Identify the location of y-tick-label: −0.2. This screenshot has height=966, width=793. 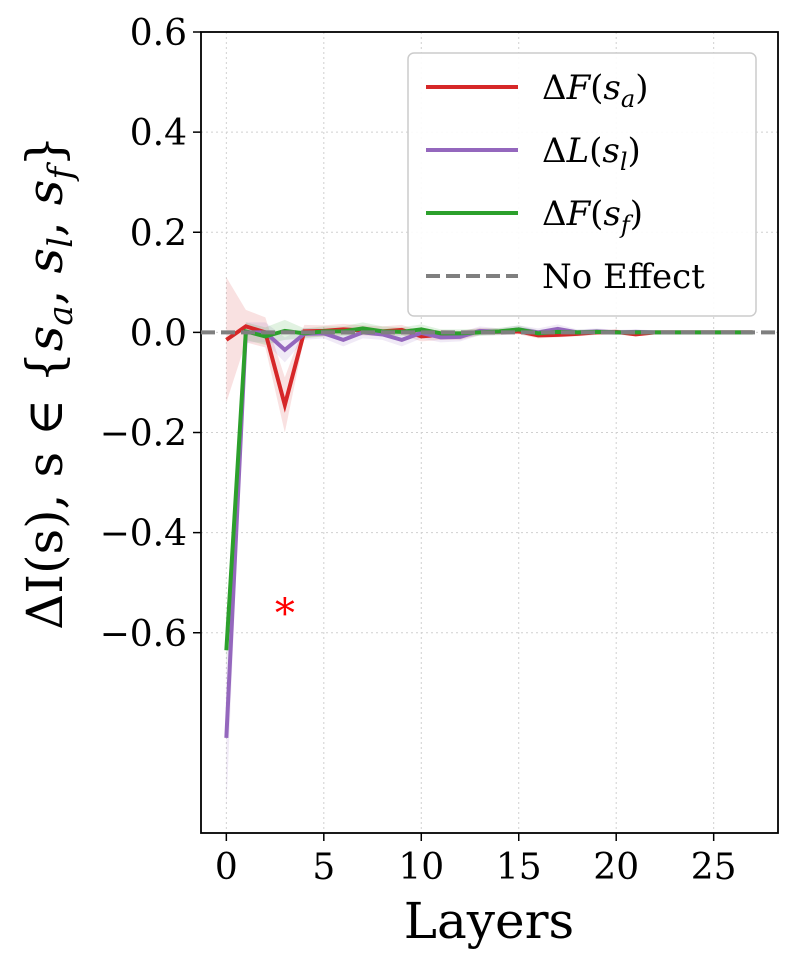
(143, 434).